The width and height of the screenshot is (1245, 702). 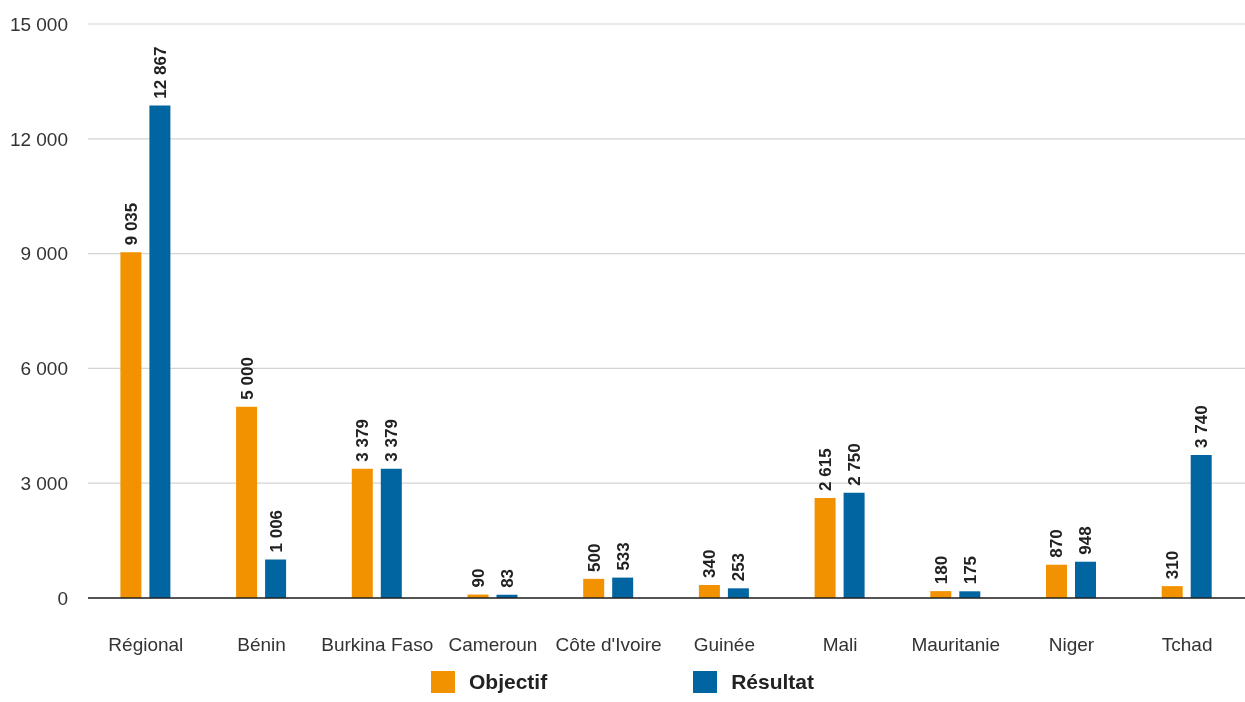 What do you see at coordinates (956, 645) in the screenshot?
I see `x-tick-label: Mauritanie` at bounding box center [956, 645].